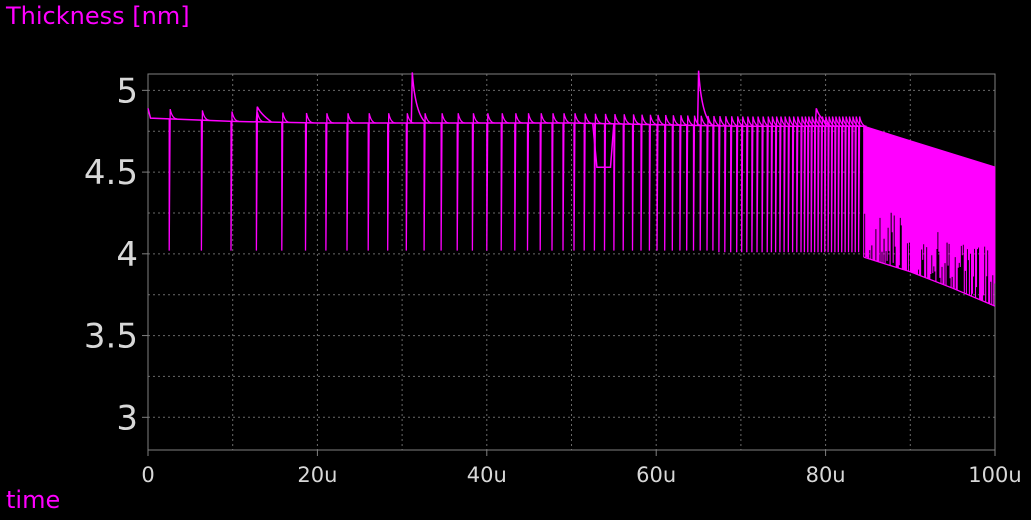 Image resolution: width=1031 pixels, height=520 pixels. I want to click on x-tick-label: 60u, so click(656, 475).